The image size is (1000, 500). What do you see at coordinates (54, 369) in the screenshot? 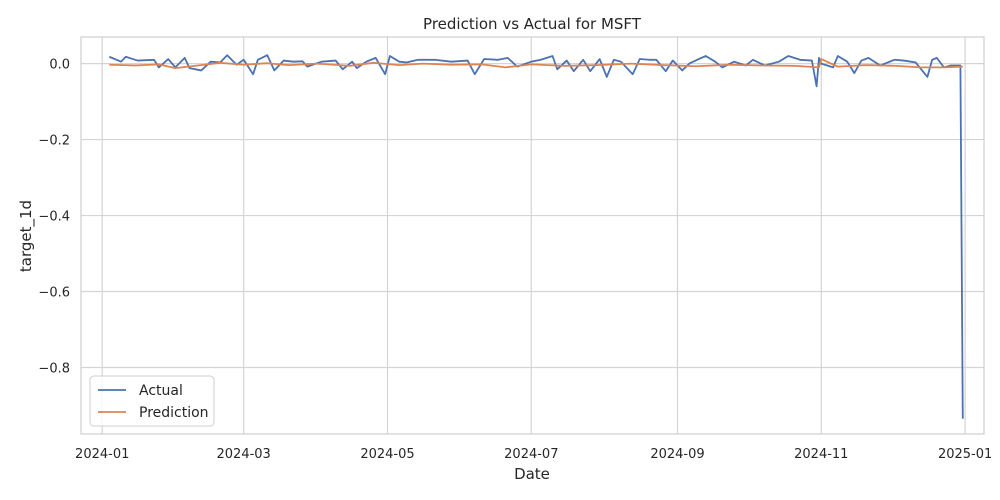
I see `y-tick-label: −0.8` at bounding box center [54, 369].